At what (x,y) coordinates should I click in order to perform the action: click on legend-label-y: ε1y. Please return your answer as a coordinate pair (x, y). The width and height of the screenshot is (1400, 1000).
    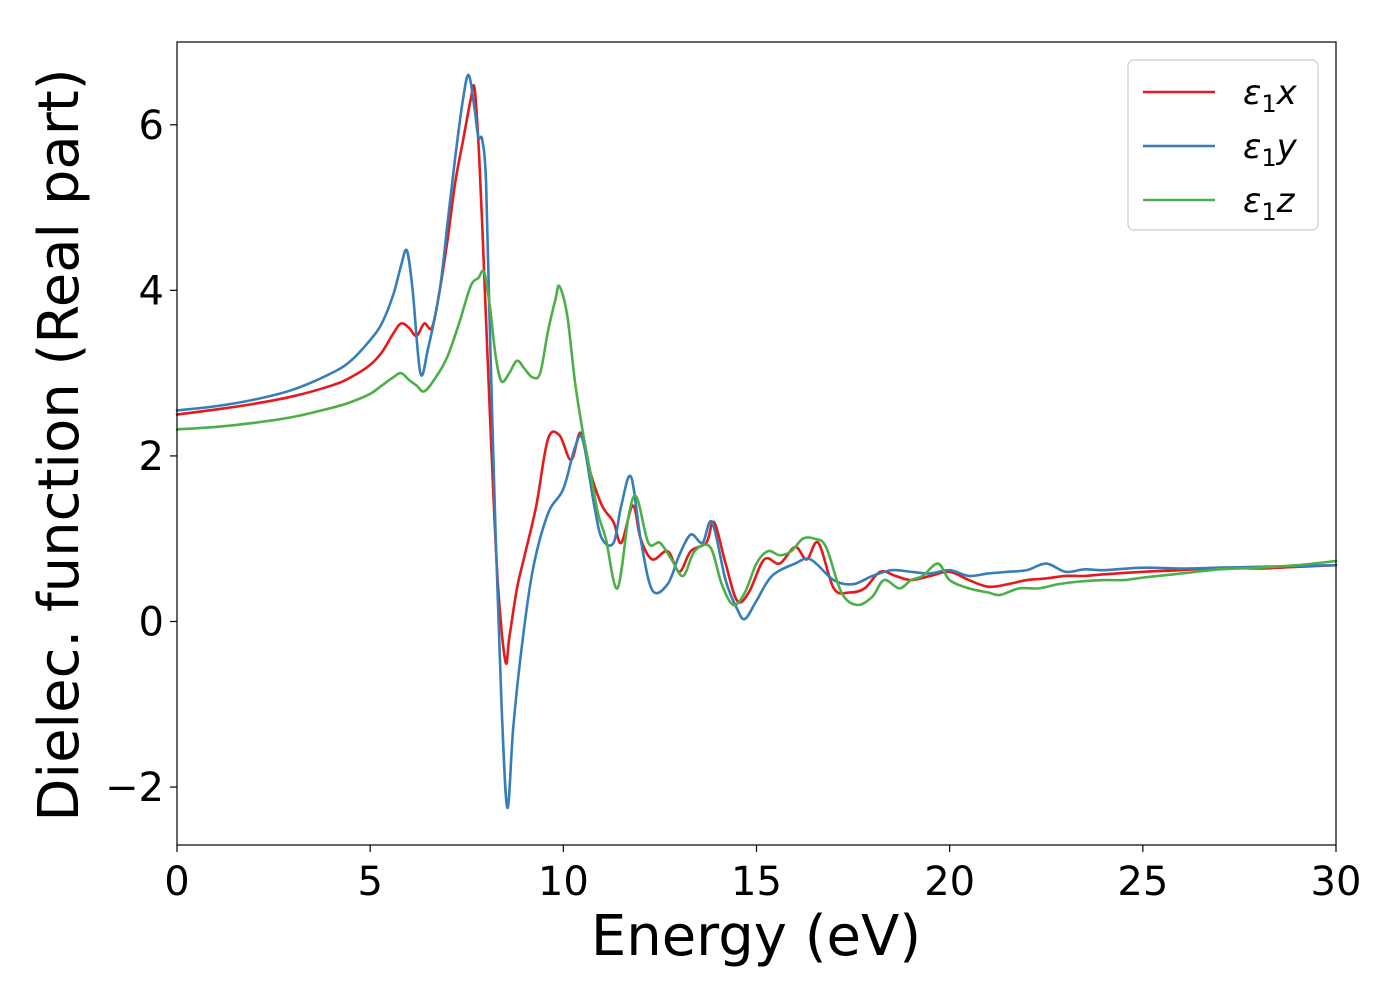
    Looking at the image, I should click on (1270, 149).